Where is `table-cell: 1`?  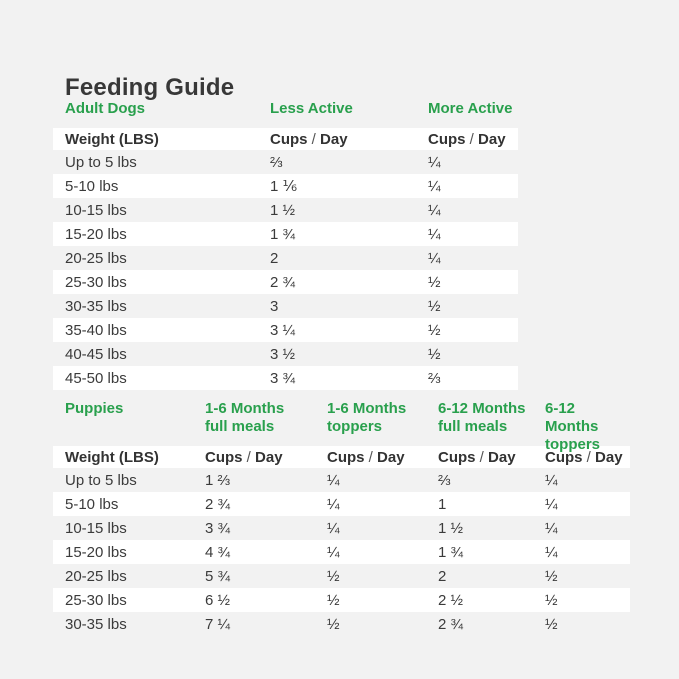
table-cell: 1 is located at coordinates (442, 504).